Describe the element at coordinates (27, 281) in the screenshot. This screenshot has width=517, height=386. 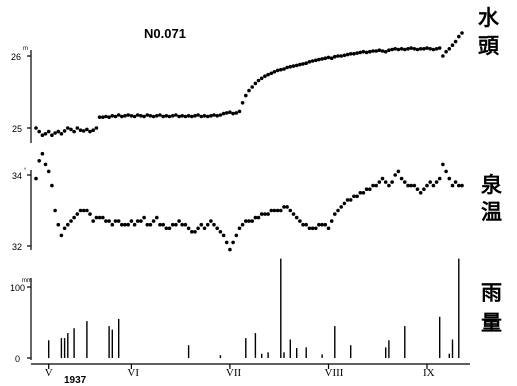
I see `rainfall-unit: mm` at that location.